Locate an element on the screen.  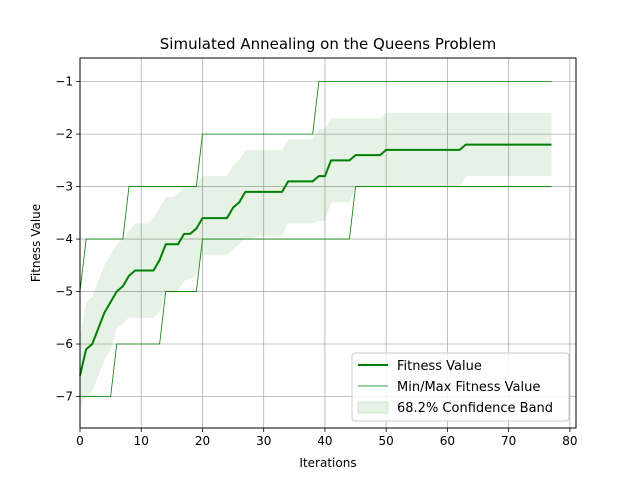
legend-label-minmax: Min/Max Fitness Value is located at coordinates (468, 387).